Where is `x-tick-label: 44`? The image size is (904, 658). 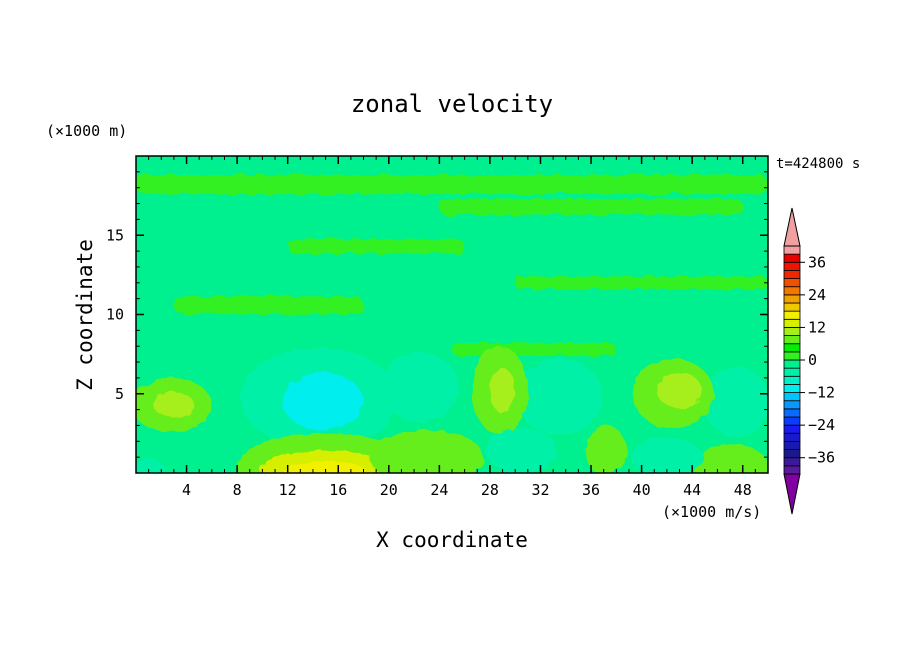 x-tick-label: 44 is located at coordinates (692, 490).